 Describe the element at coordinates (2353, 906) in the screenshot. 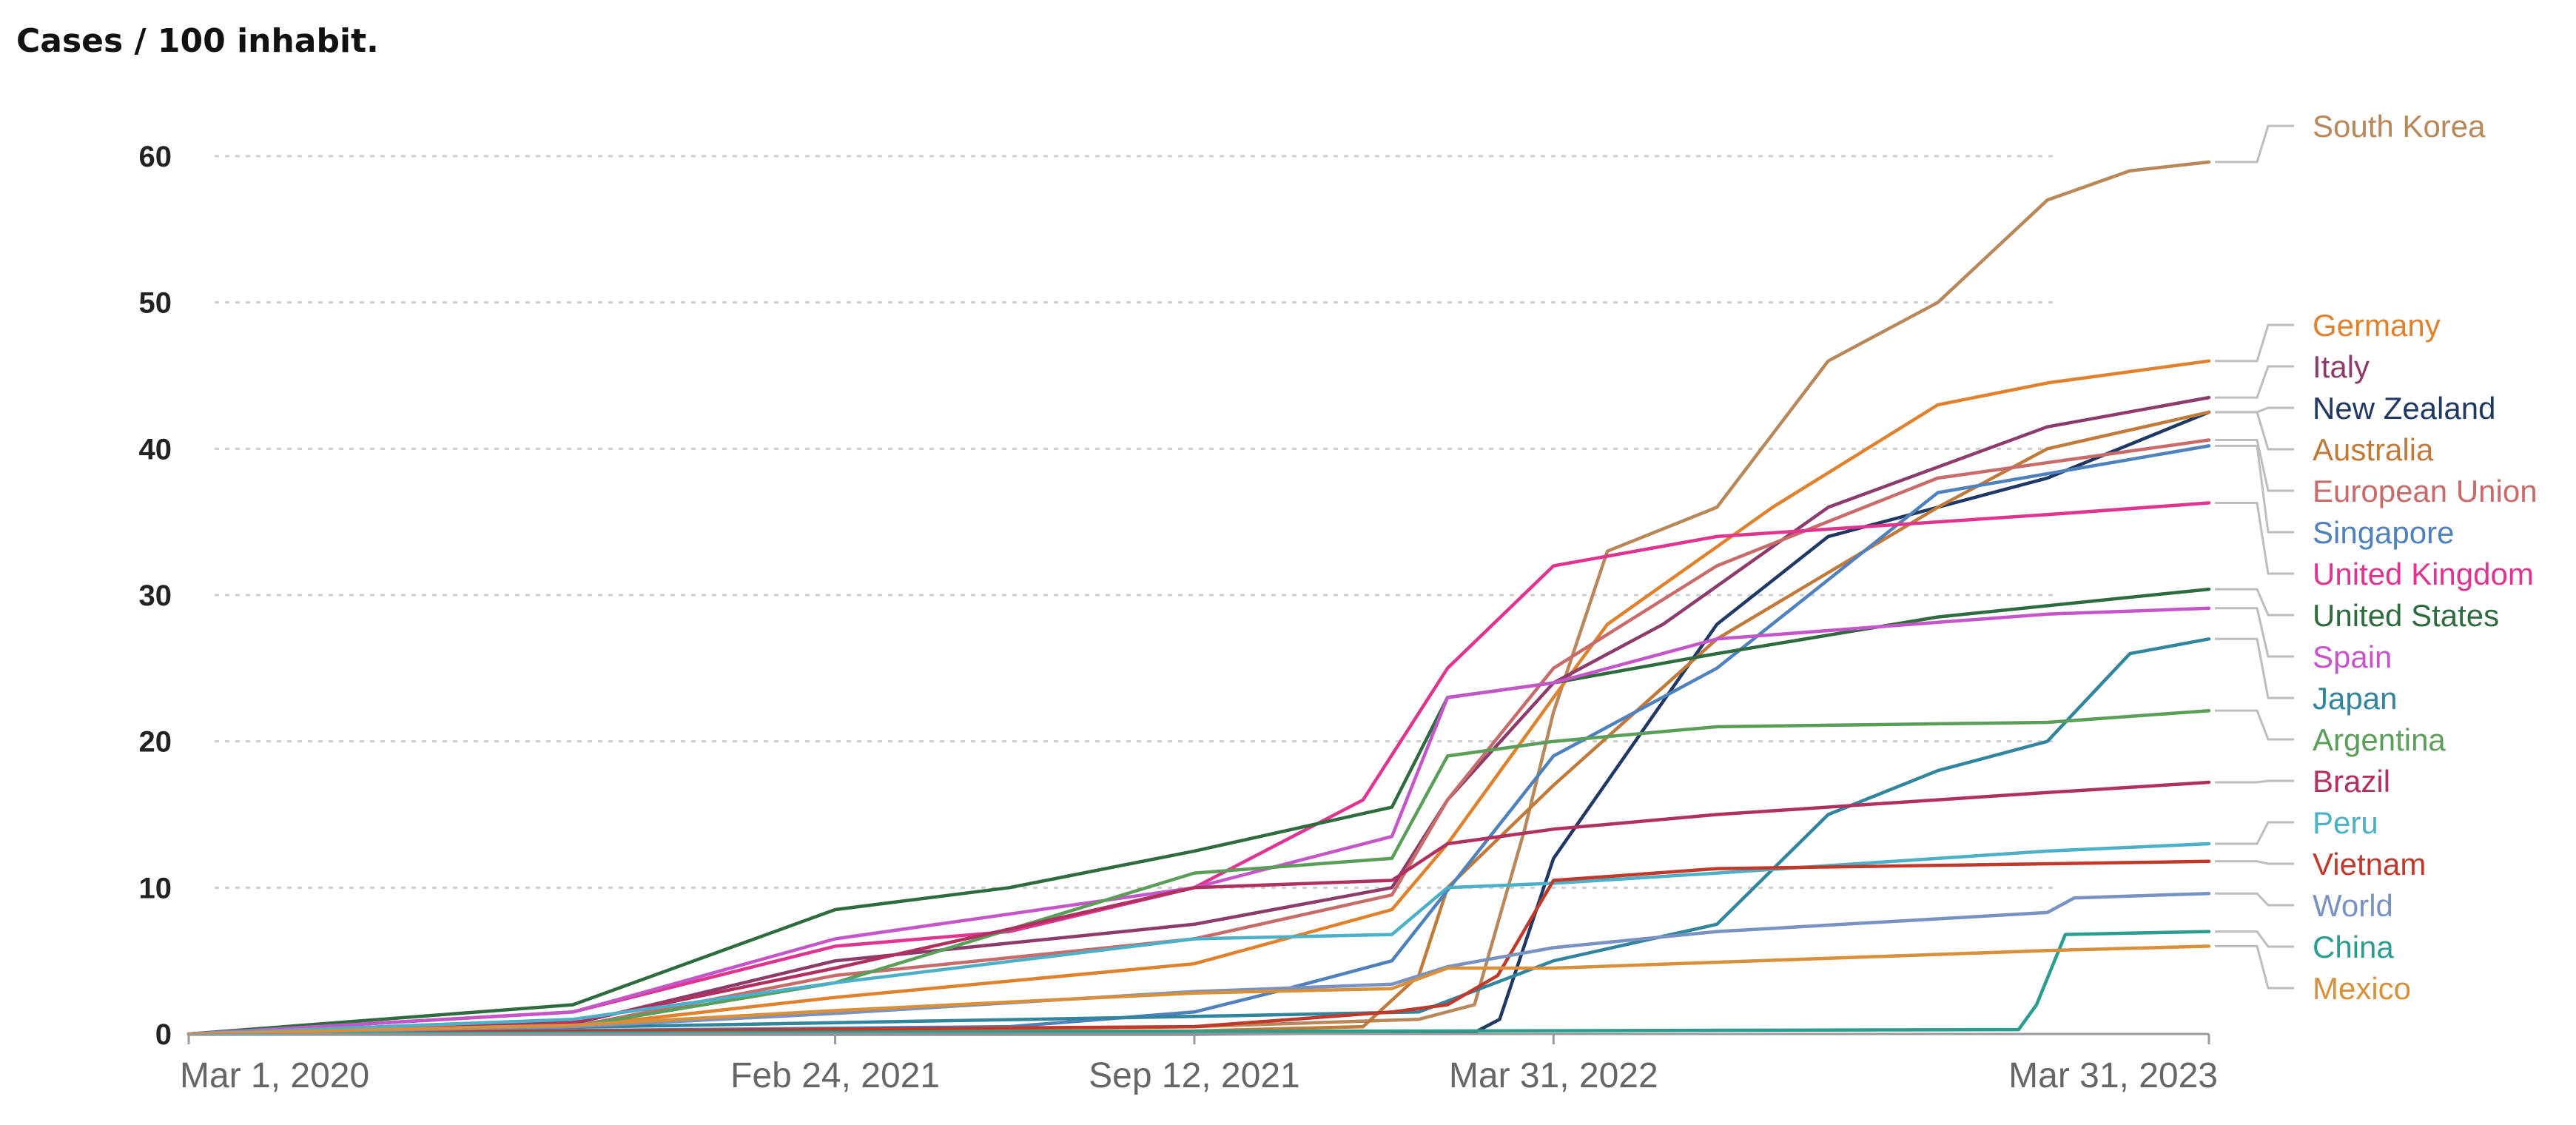

I see `series-label: World` at that location.